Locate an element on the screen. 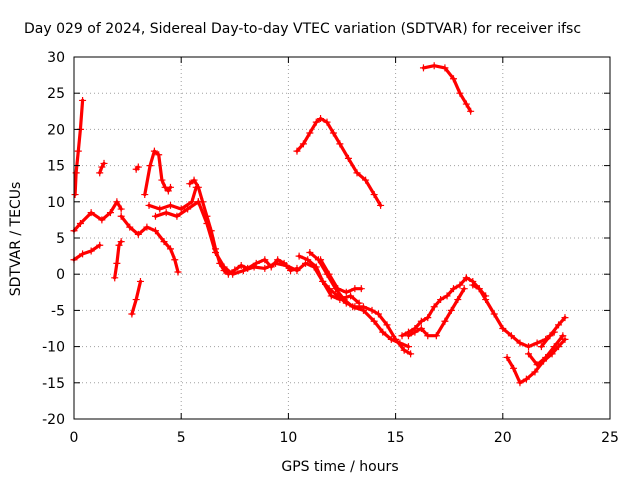 This screenshot has height=480, width=640. y-axis-label: SDTVAR / TECUs is located at coordinates (16, 239).